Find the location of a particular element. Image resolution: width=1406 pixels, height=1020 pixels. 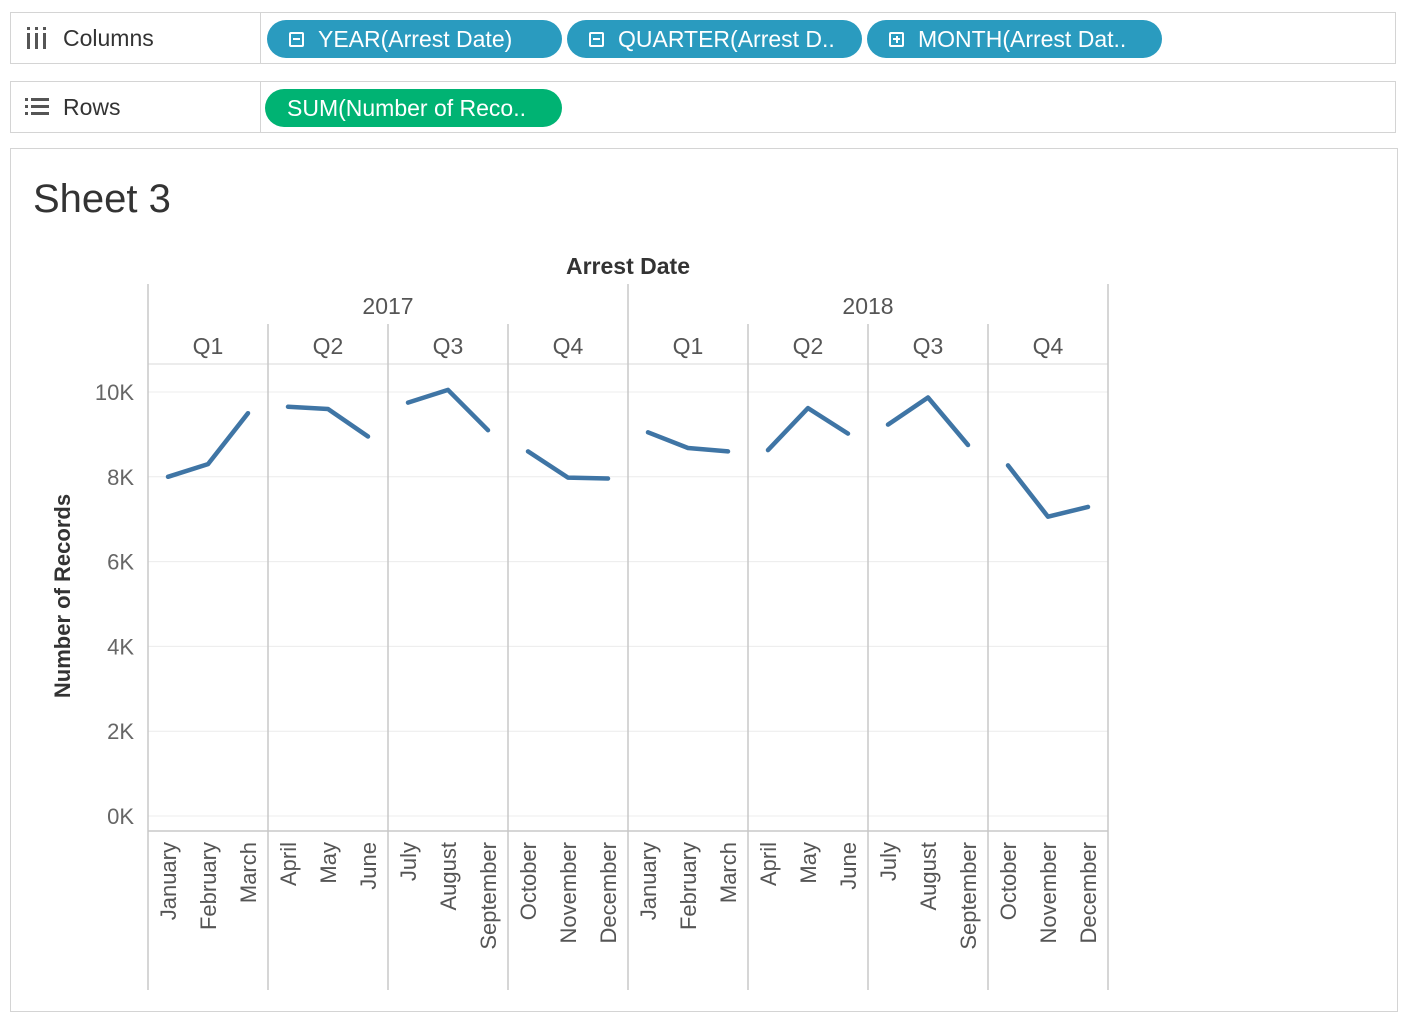

sum-number-of-records-pill: SUM(Number of Reco.. is located at coordinates (413, 108).